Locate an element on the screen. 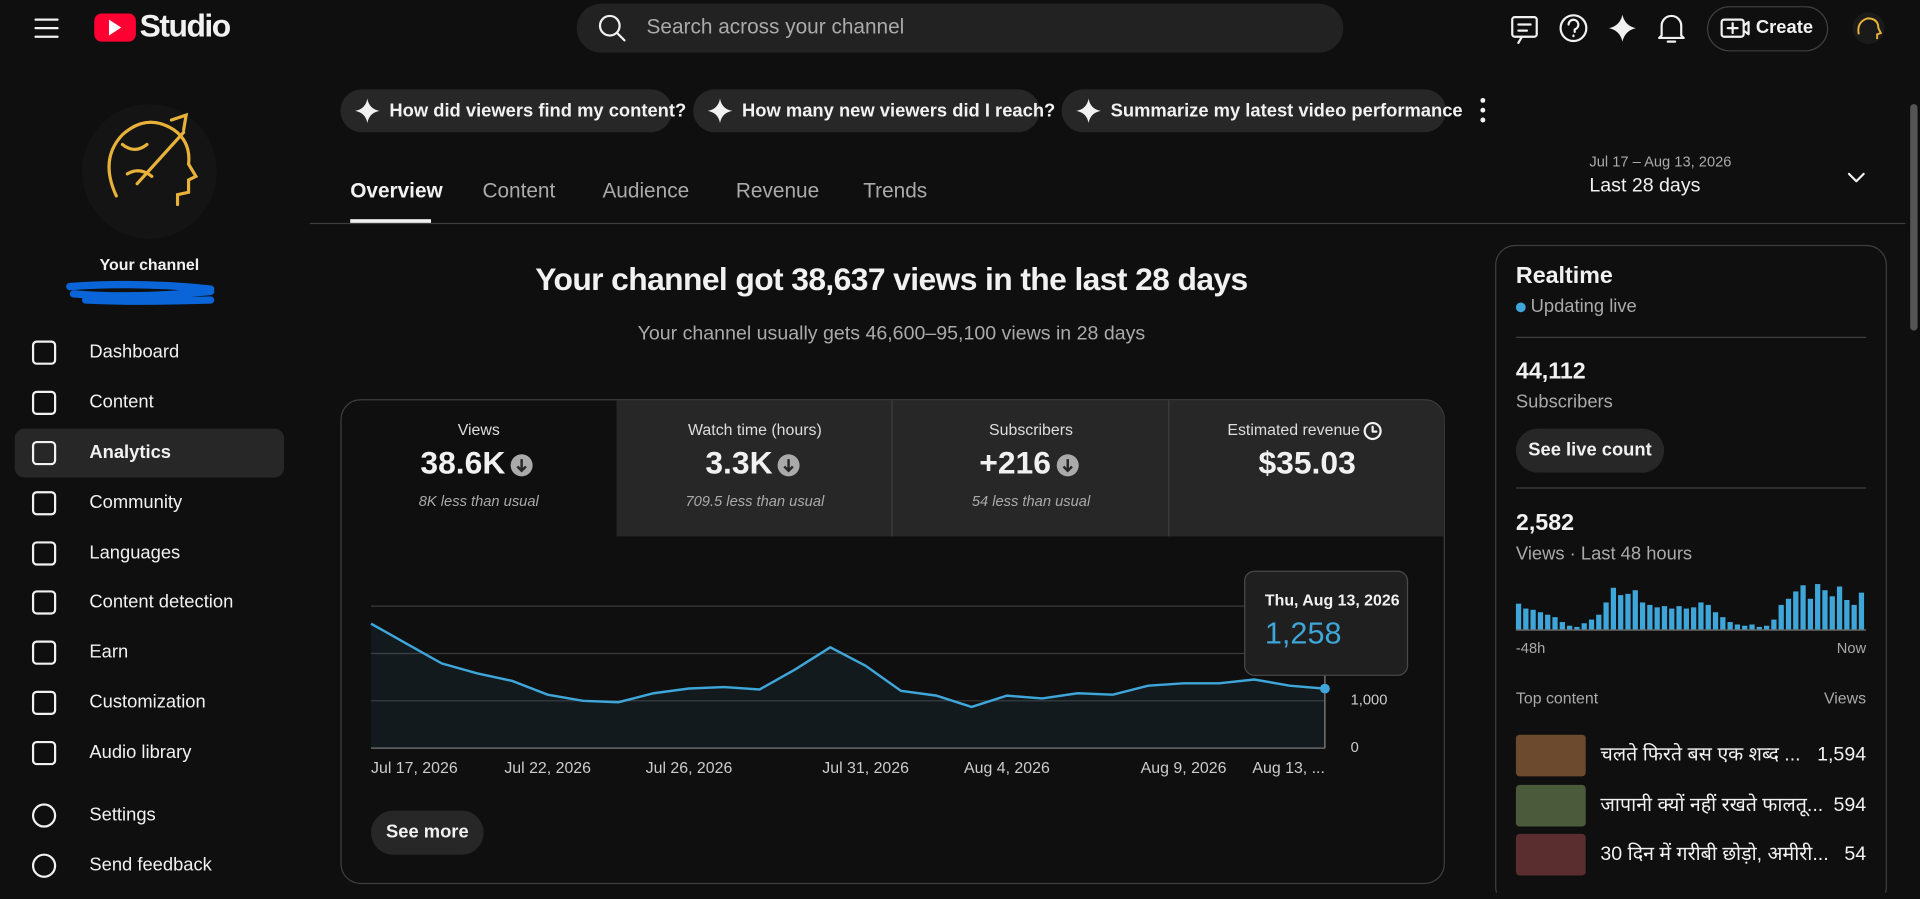 The width and height of the screenshot is (1920, 899). live-status: Updating live is located at coordinates (1584, 305).